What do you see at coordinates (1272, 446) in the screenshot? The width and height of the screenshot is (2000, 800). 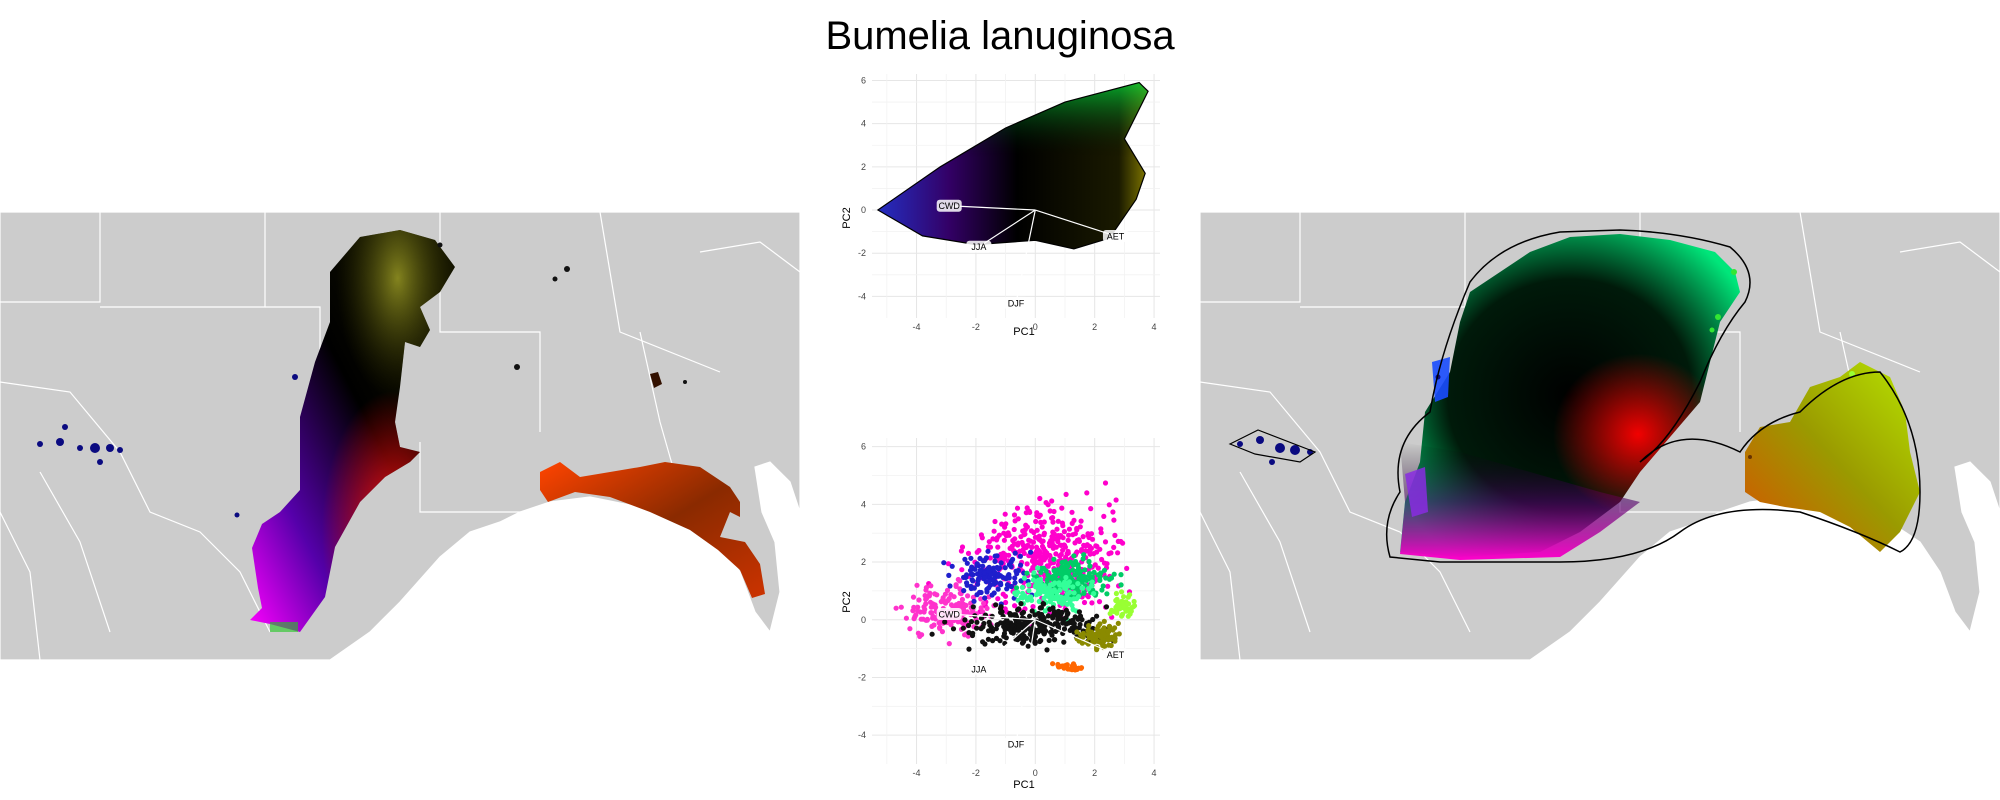 I see `hull-outline-west` at bounding box center [1272, 446].